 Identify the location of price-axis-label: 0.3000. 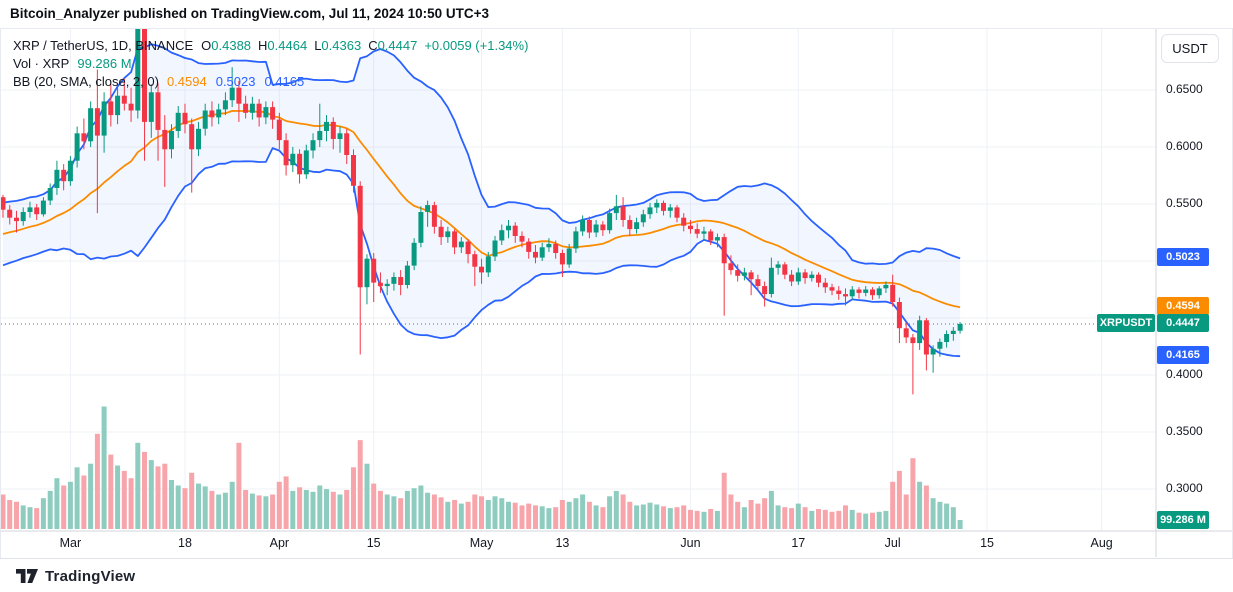
(1184, 488).